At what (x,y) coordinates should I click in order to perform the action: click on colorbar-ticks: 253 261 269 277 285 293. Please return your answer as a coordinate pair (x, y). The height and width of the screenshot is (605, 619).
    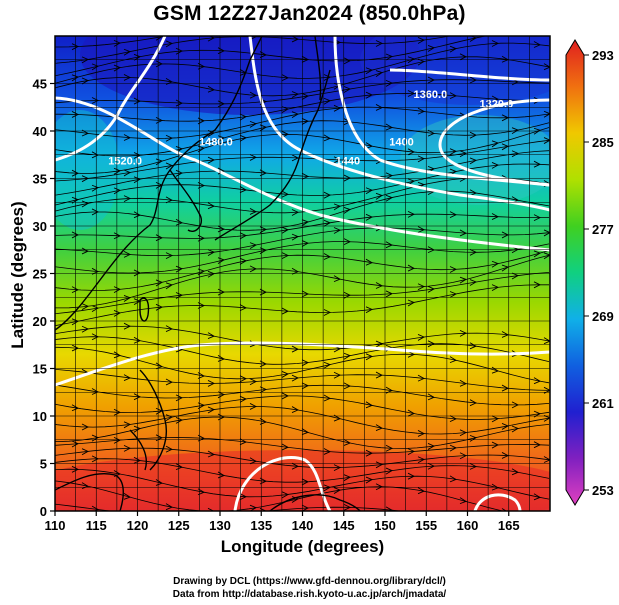
    Looking at the image, I should click on (599, 273).